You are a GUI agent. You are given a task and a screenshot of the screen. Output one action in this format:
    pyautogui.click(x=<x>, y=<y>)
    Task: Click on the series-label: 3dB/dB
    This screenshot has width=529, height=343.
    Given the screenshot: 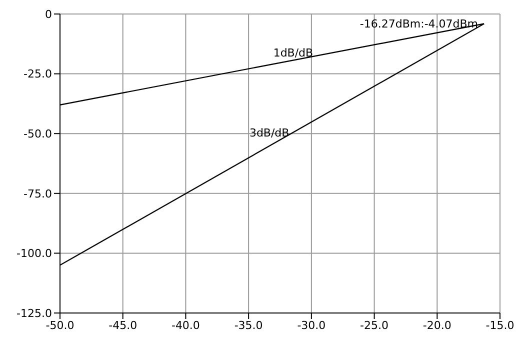 What is the action you would take?
    pyautogui.click(x=269, y=133)
    